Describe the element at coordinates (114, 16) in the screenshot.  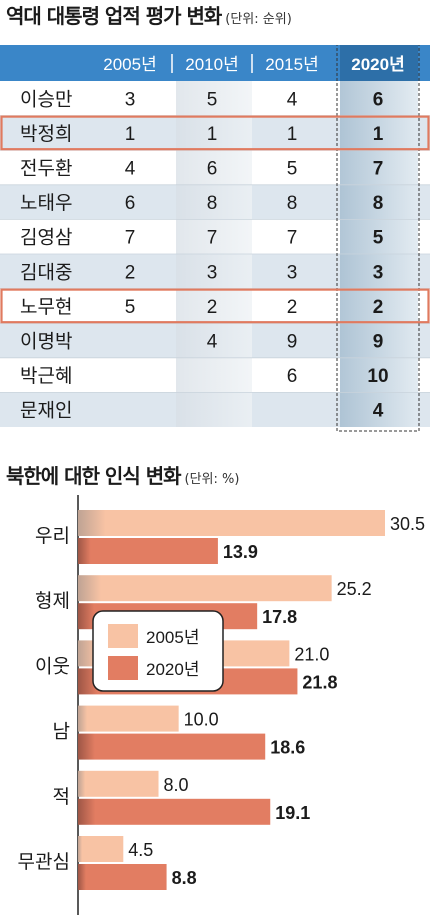
I see `table-title-text: 역대 대통령 업적 평가 변화` at that location.